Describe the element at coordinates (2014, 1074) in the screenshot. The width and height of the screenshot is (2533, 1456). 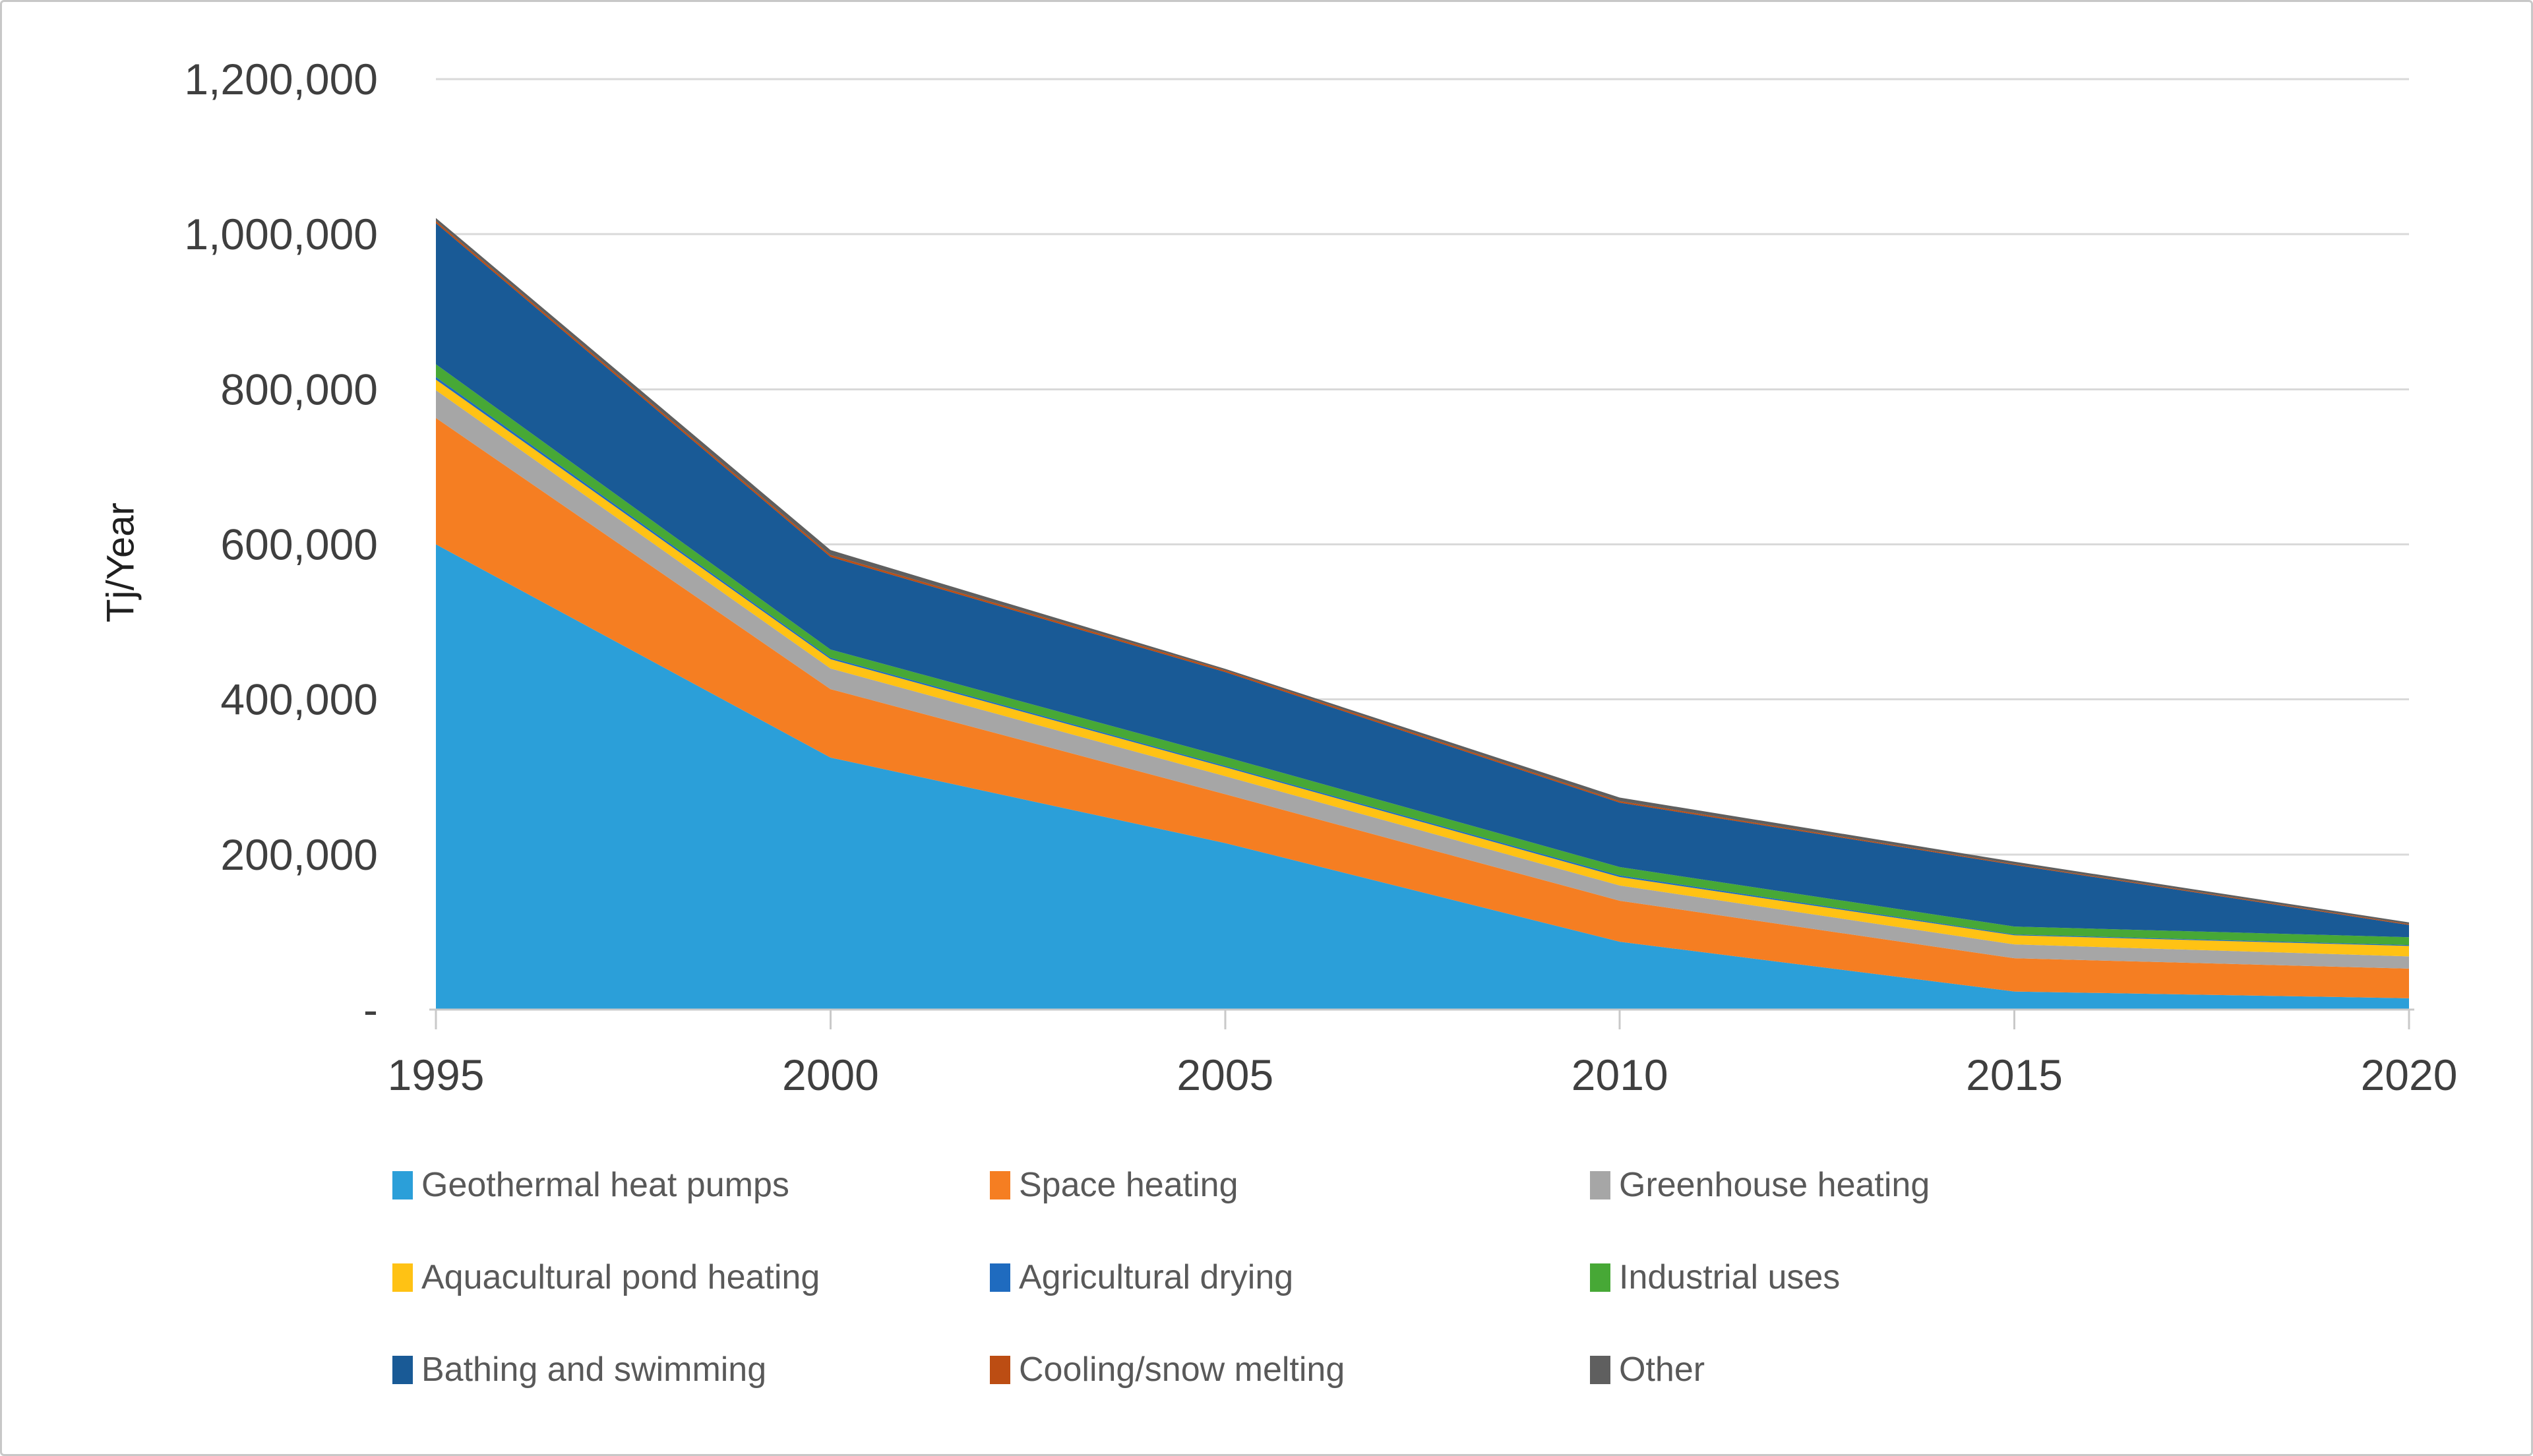
I see `x-axis-label: 2015` at that location.